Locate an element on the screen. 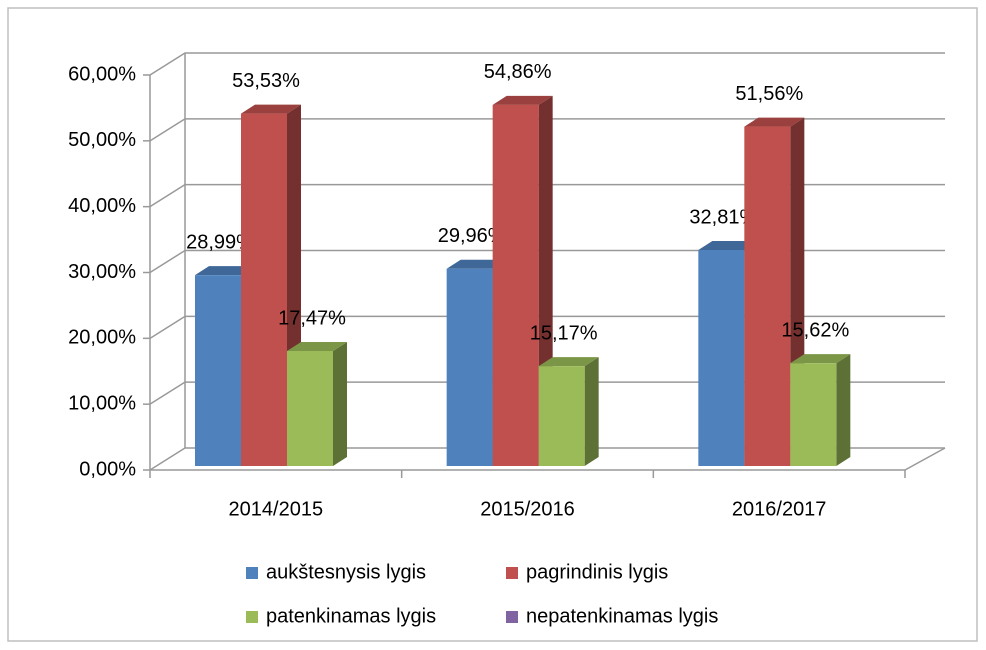 The image size is (986, 650). legend-label: patenkinamas lygis is located at coordinates (351, 616).